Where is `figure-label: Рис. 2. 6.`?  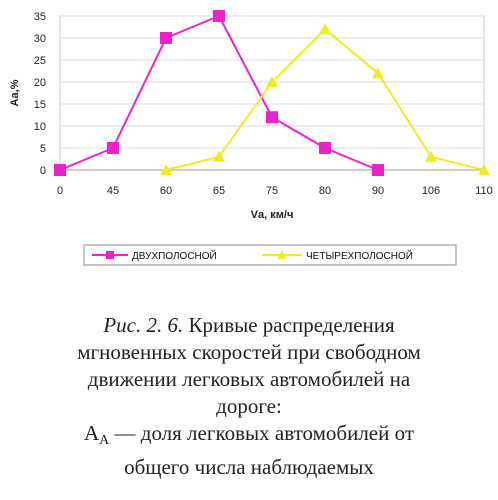 figure-label: Рис. 2. 6. is located at coordinates (143, 325).